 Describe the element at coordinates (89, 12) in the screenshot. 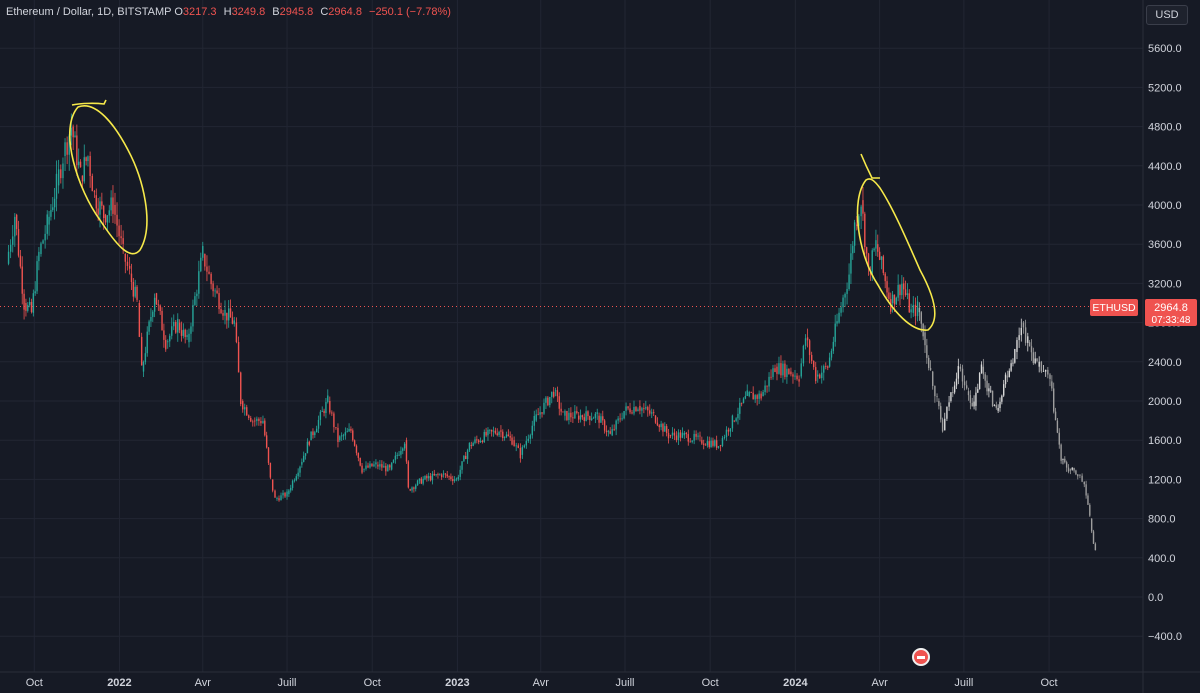

I see `symbol-title: Ethereum / Dollar, 1D, BITSTAMP` at that location.